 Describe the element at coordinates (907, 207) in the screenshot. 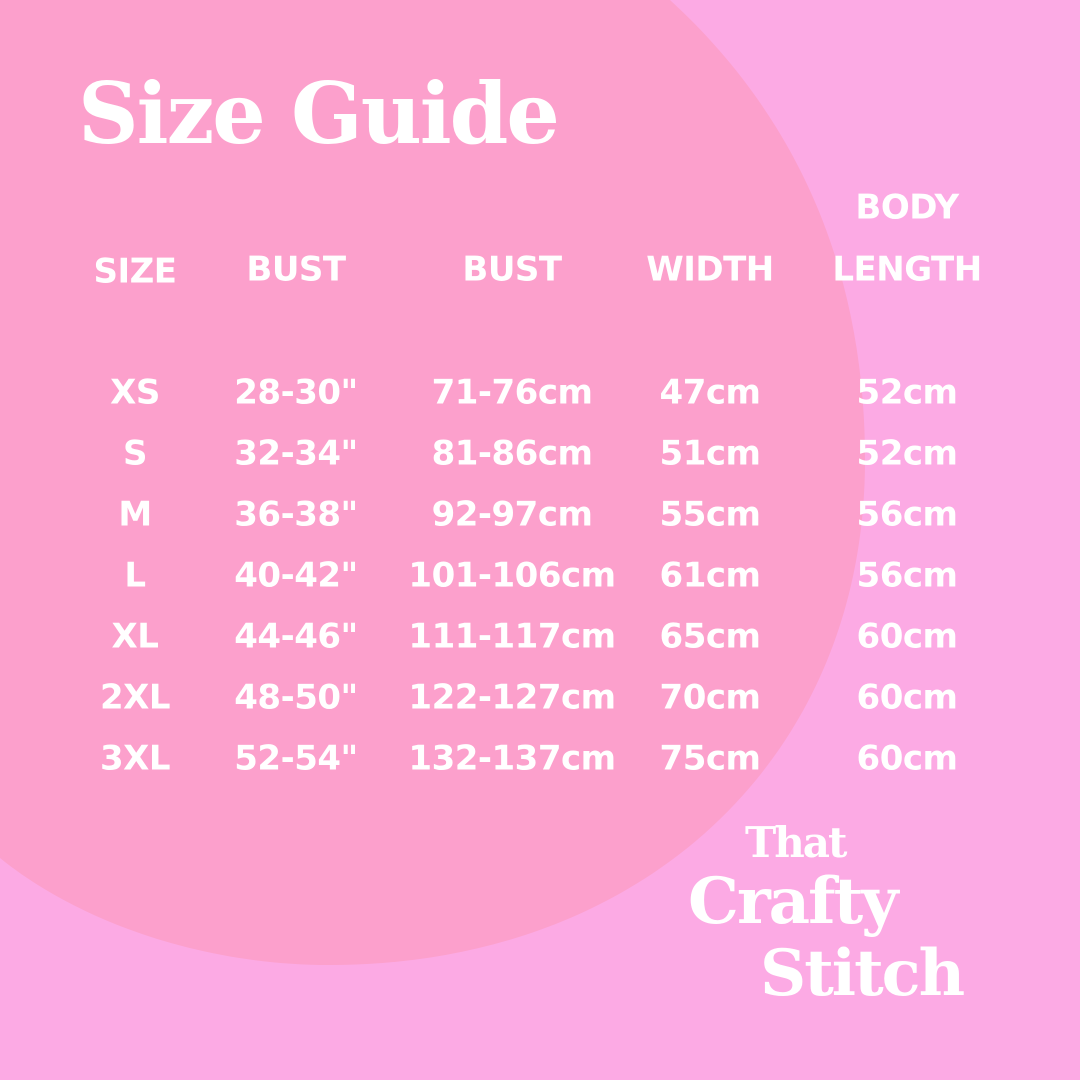

I see `column-header: BODY` at that location.